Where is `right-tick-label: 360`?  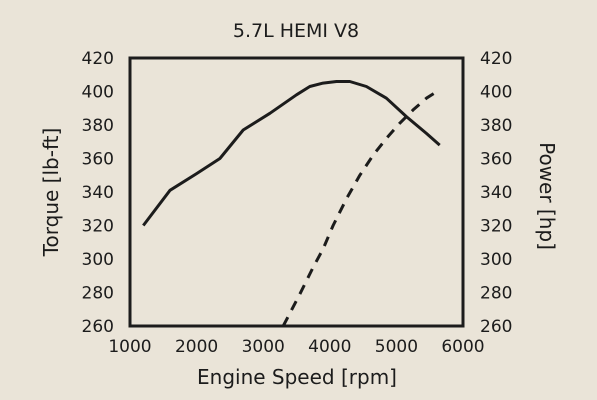
right-tick-label: 360 is located at coordinates (496, 160).